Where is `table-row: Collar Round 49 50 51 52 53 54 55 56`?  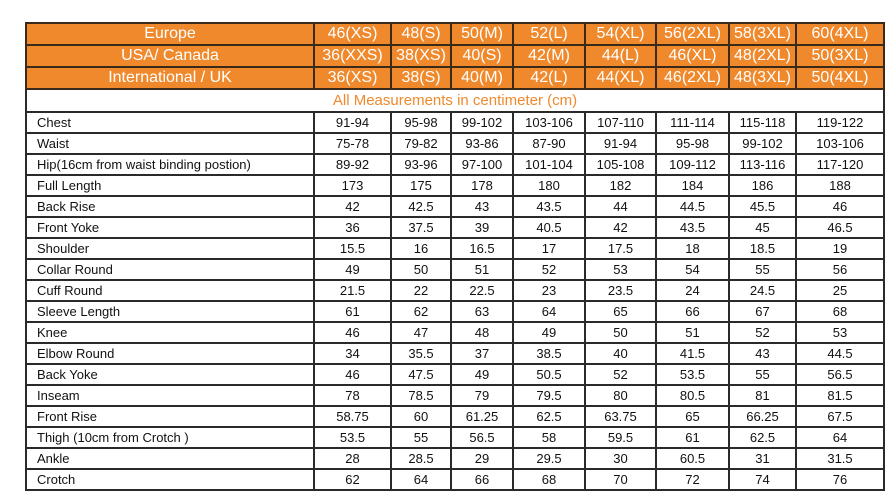
table-row: Collar Round 49 50 51 52 53 54 55 56 is located at coordinates (455, 269).